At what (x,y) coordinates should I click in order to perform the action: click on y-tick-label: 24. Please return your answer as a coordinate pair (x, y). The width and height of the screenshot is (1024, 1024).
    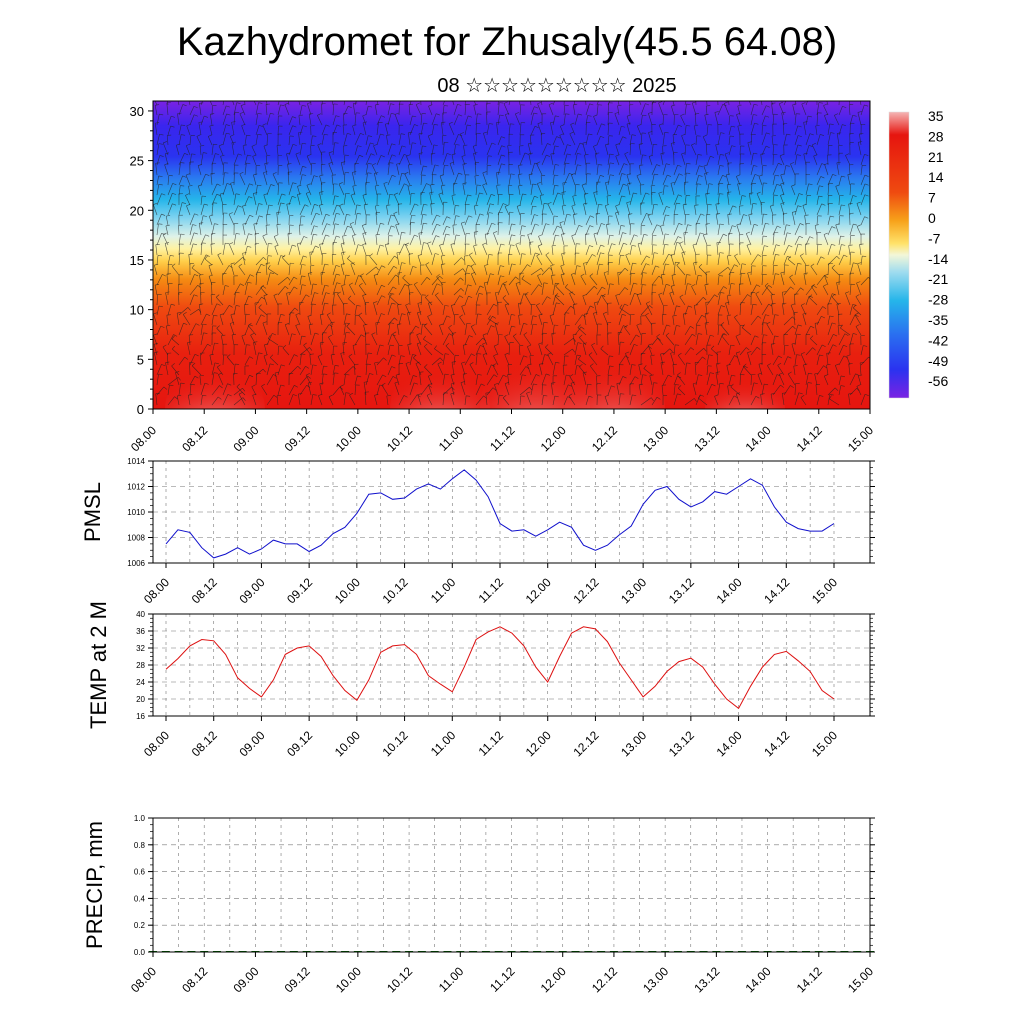
    Looking at the image, I should click on (140, 682).